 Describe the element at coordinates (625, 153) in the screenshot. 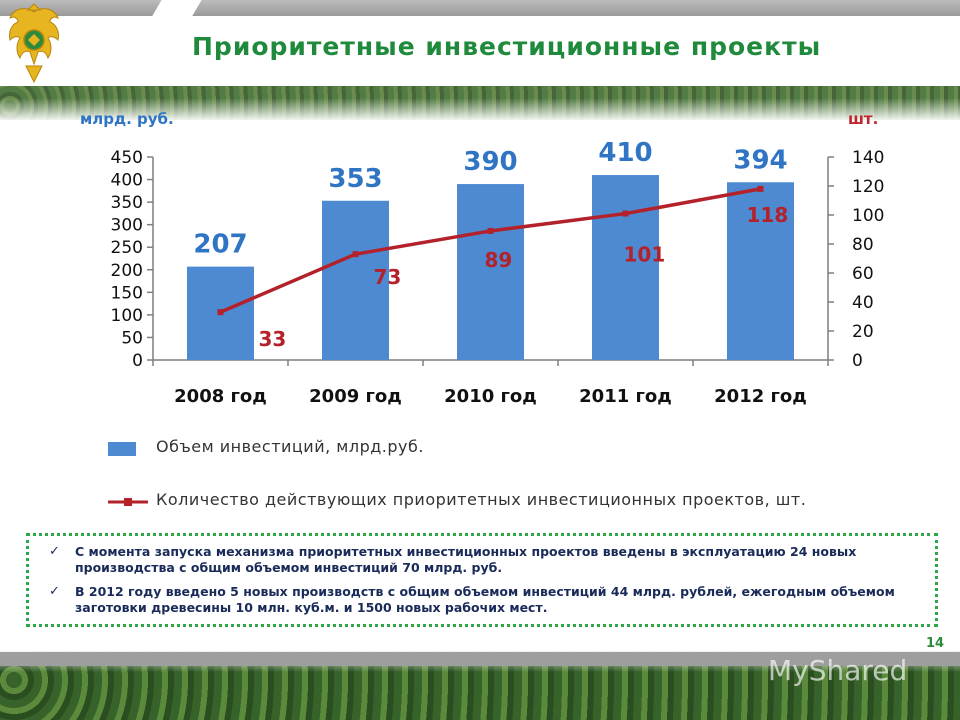

I see `bar-data-label: 410` at that location.